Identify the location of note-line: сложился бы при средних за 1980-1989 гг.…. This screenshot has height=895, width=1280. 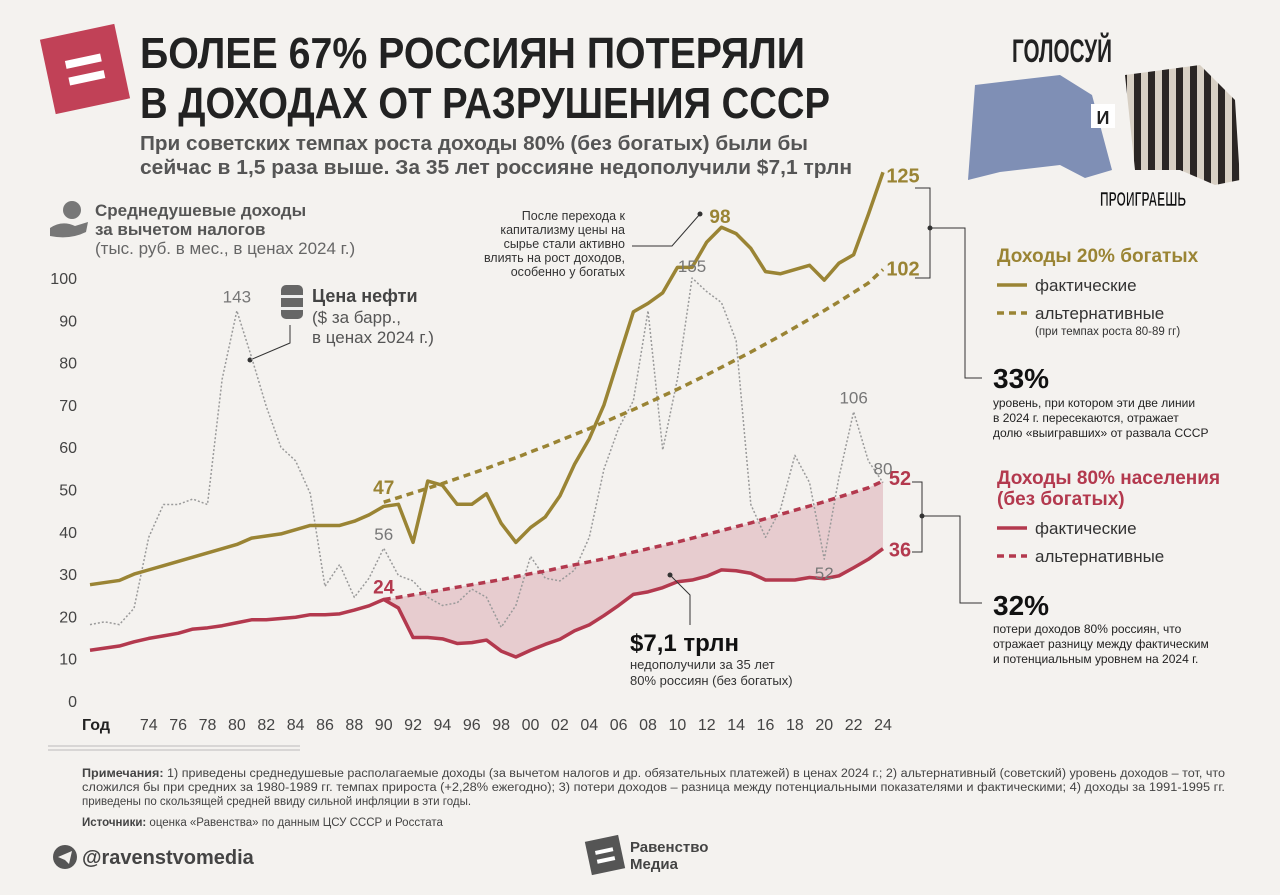
(653, 788).